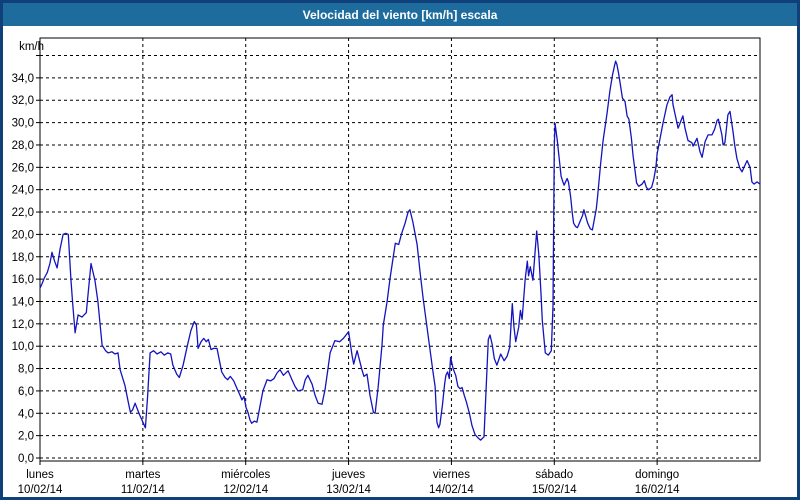 This screenshot has height=500, width=800. I want to click on y-axis-tick-label: 28,0, so click(23, 146).